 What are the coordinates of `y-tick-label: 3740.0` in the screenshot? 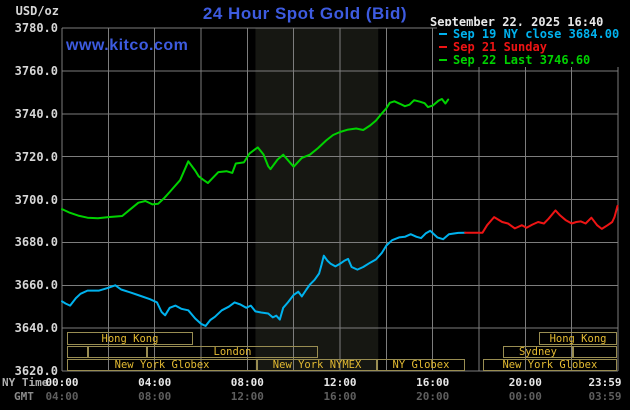 It's located at (36, 113).